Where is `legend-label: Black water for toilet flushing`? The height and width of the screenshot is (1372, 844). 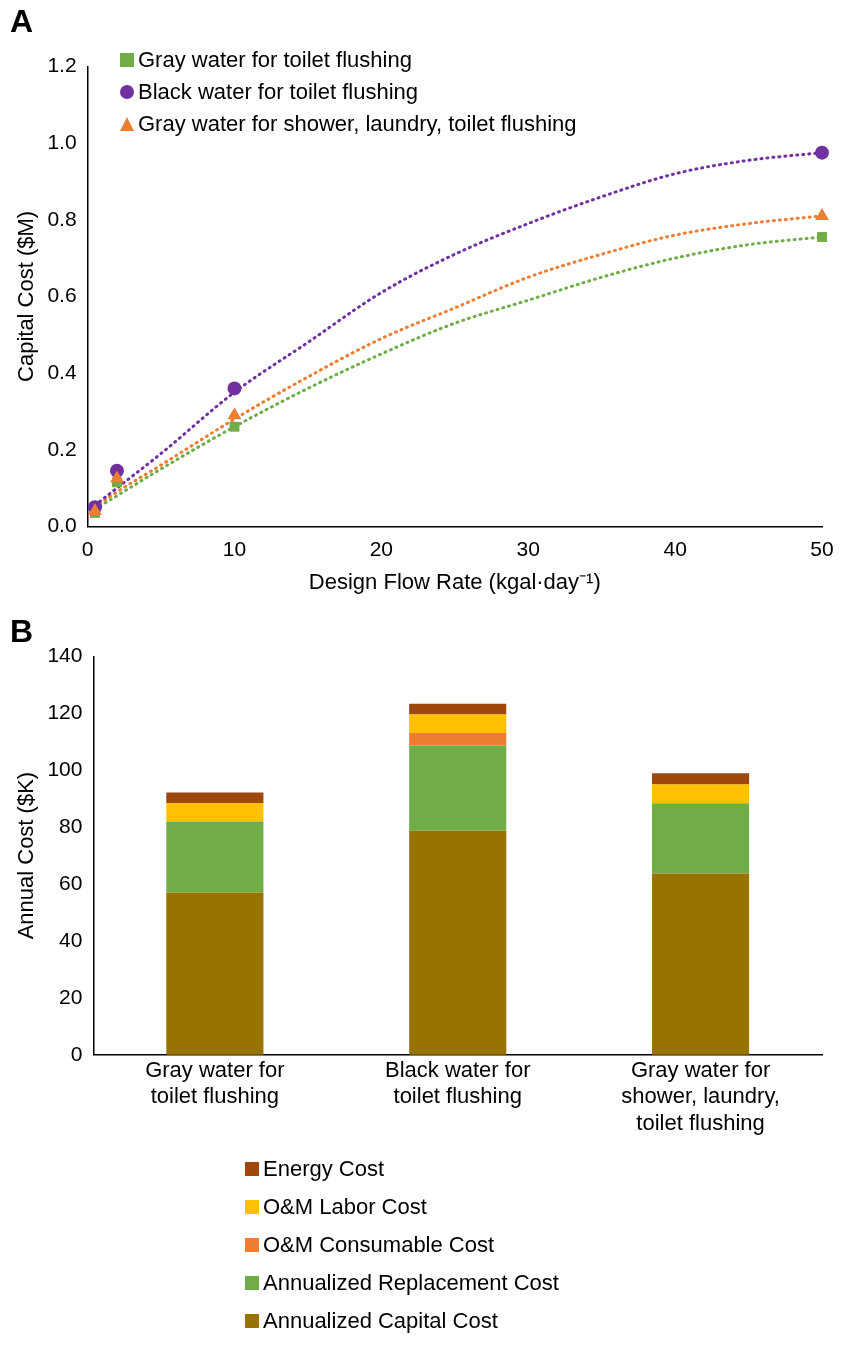
legend-label: Black water for toilet flushing is located at coordinates (278, 92).